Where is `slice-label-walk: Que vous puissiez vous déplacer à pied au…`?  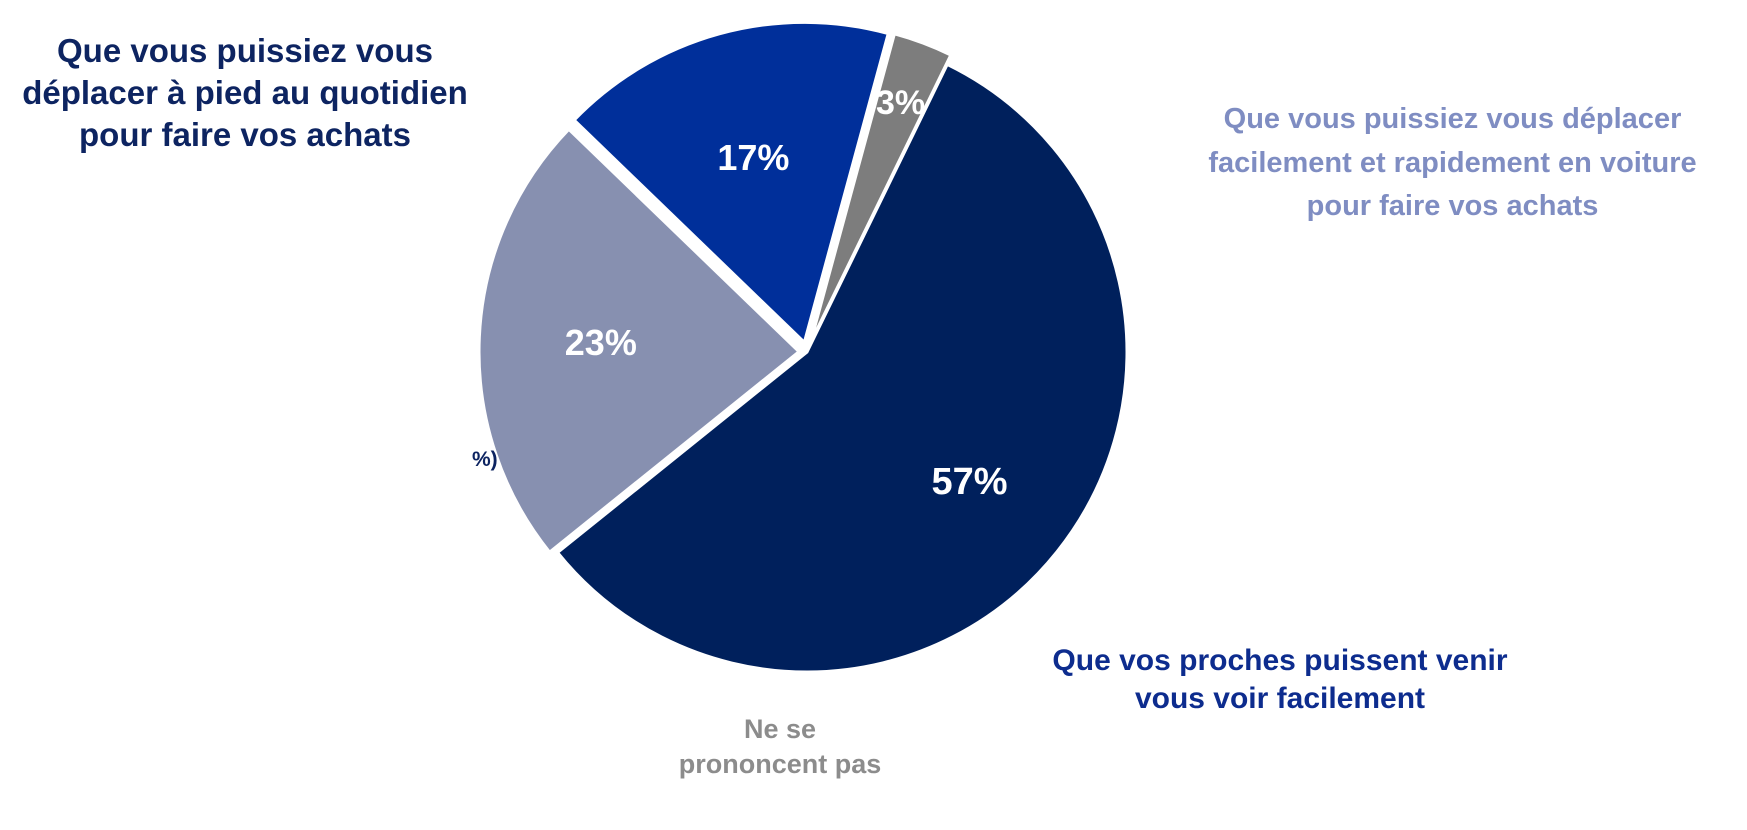 slice-label-walk: Que vous puissiez vous déplacer à pied au… is located at coordinates (245, 93).